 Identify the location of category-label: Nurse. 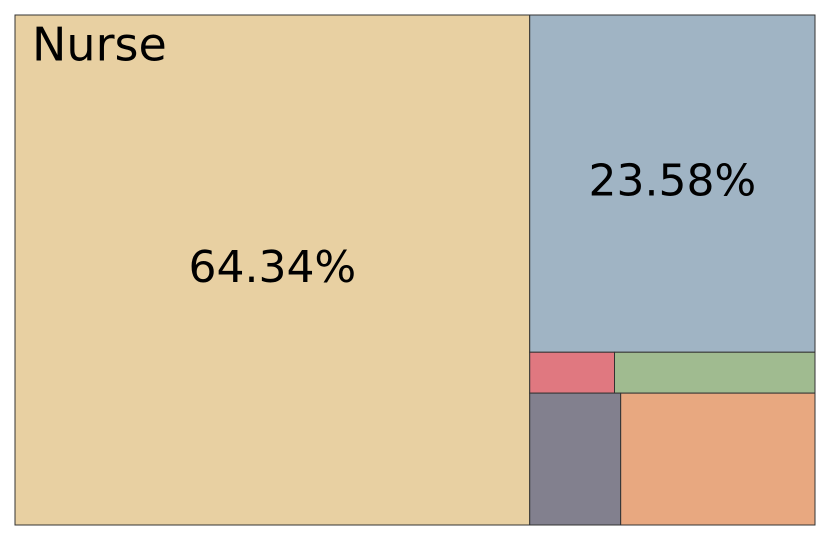
(99, 45).